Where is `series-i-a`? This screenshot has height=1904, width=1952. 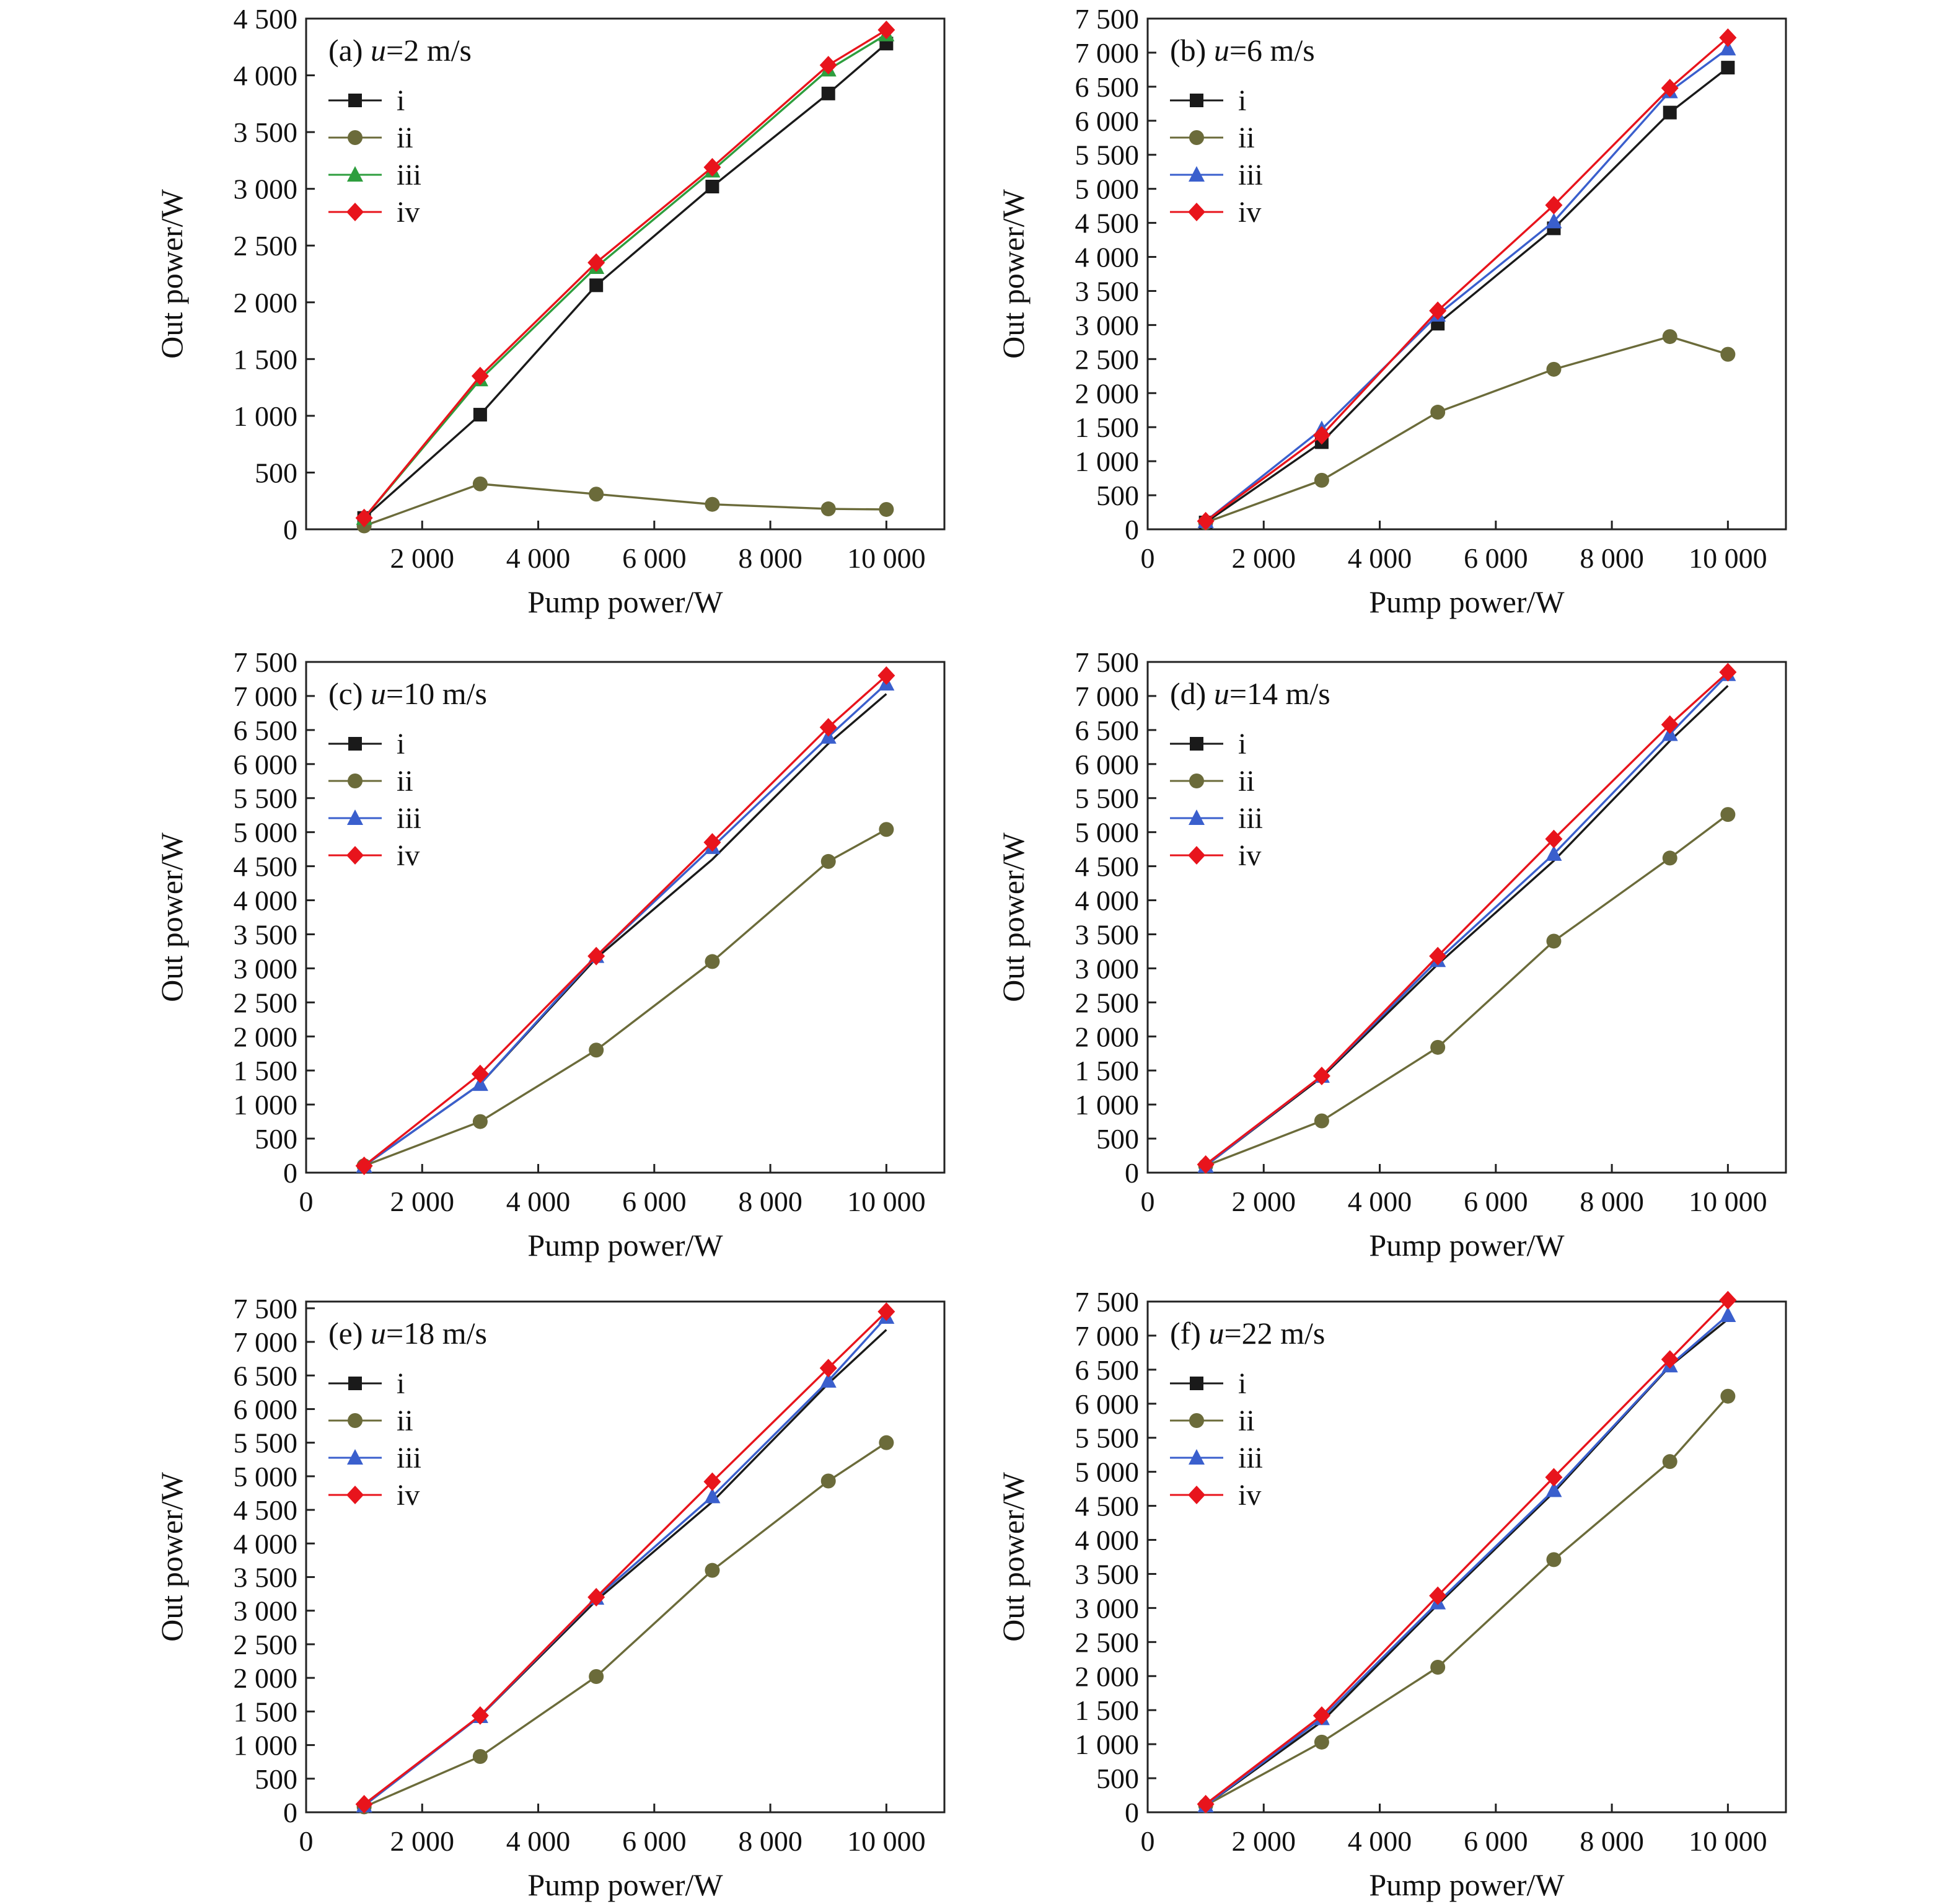 series-i-a is located at coordinates (625, 281).